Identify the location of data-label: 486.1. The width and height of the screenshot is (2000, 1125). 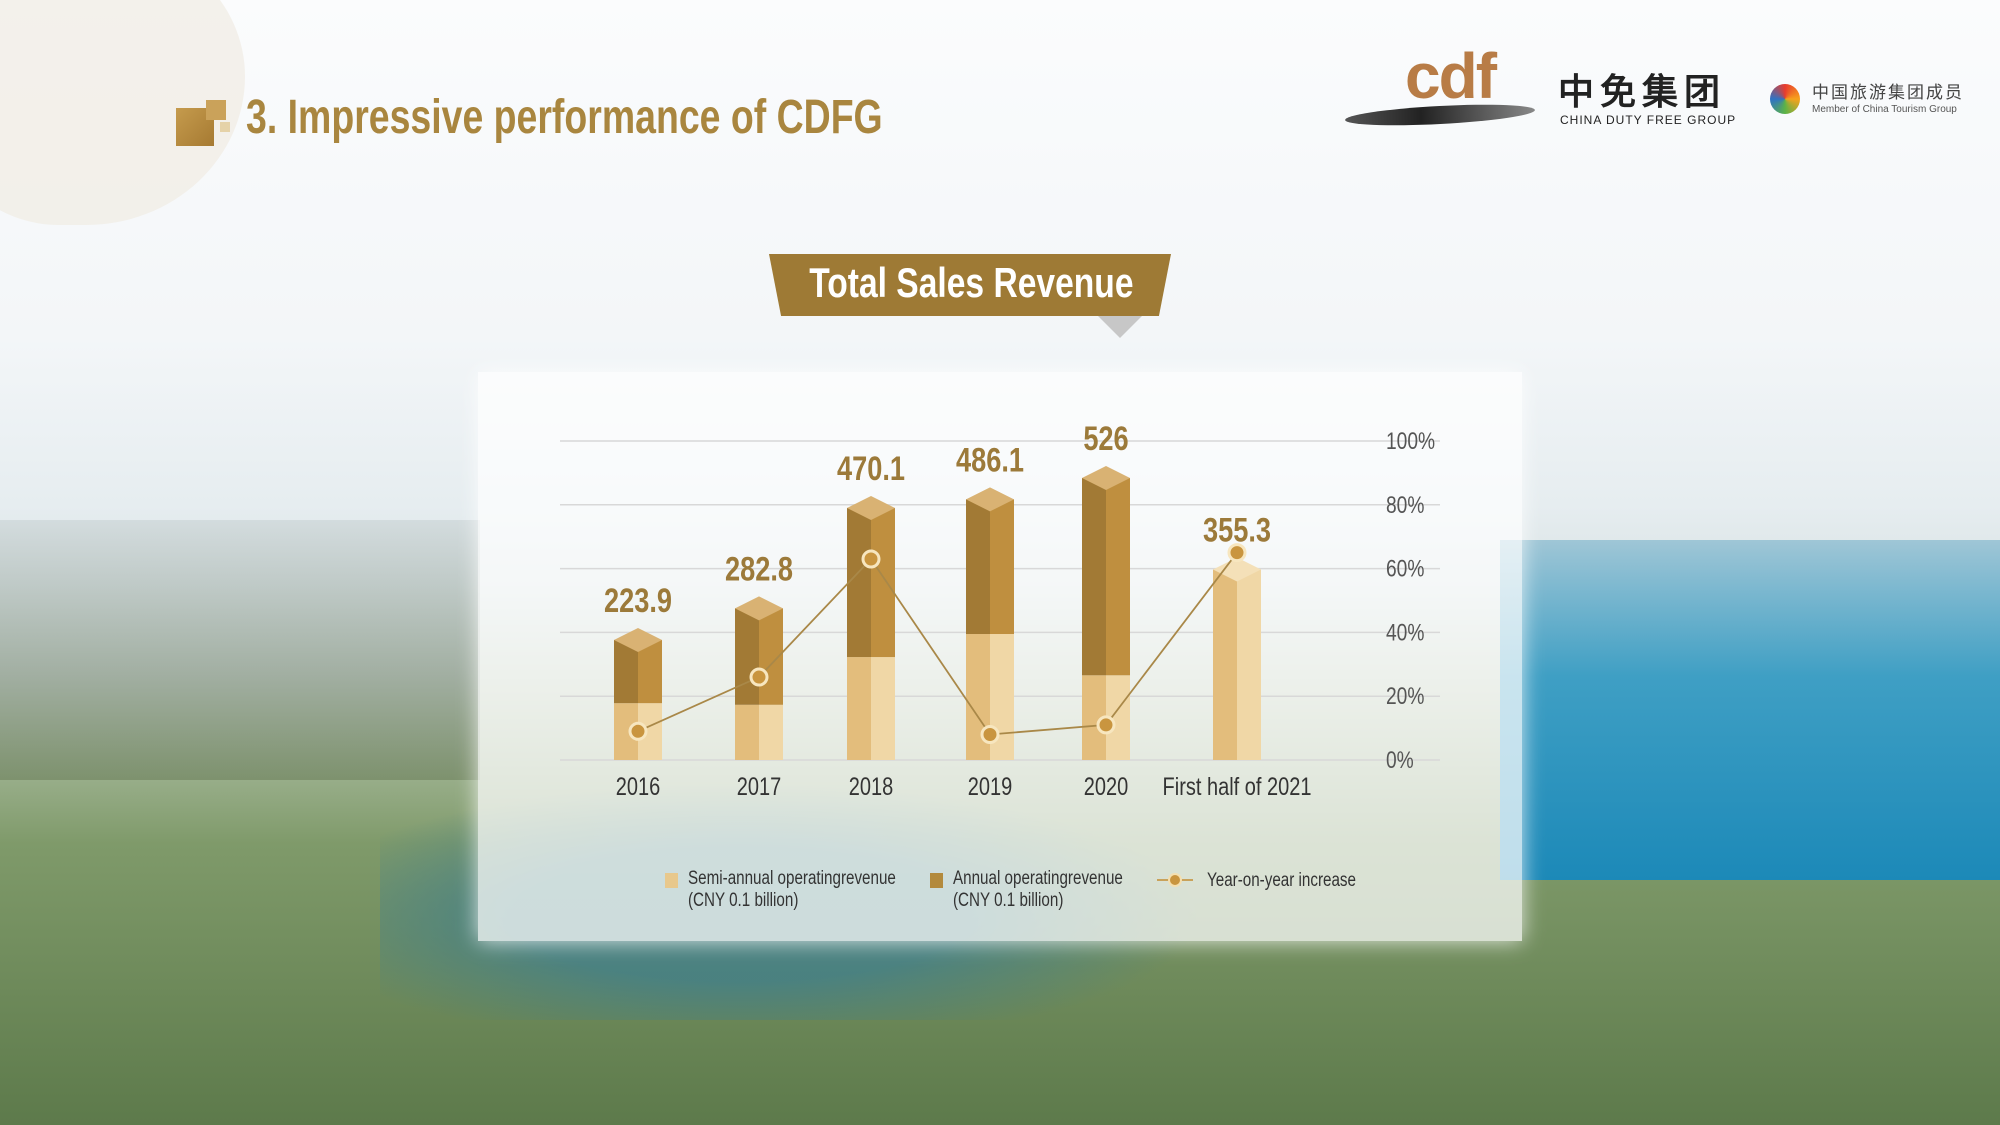
(990, 459).